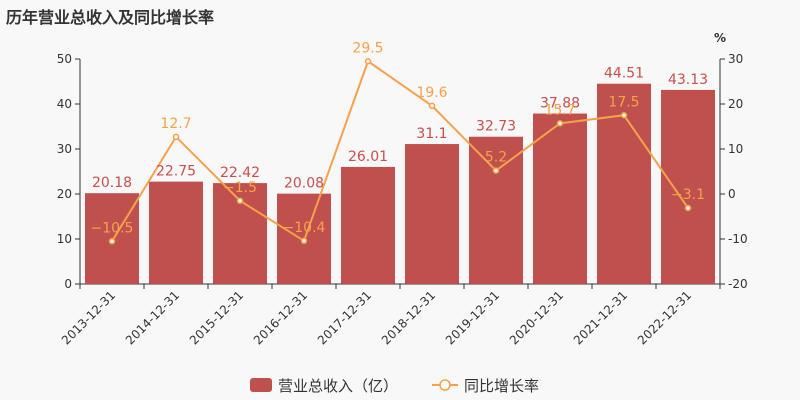 The height and width of the screenshot is (400, 800). I want to click on line-value-label: 29.5, so click(367, 48).